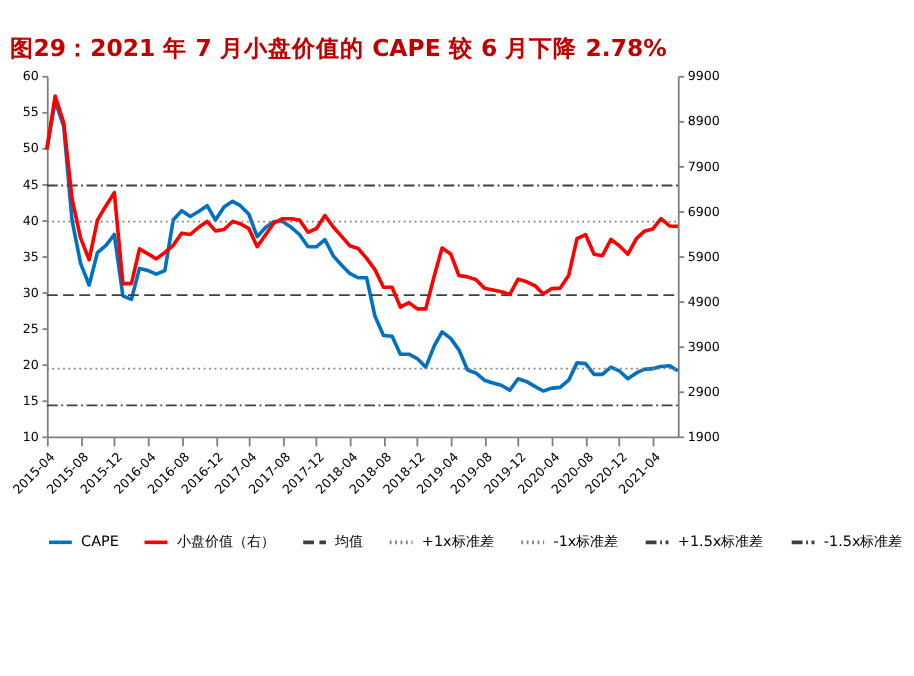 This screenshot has width=914, height=676. What do you see at coordinates (225, 540) in the screenshot?
I see `legend-label: 小盘价值（右）` at bounding box center [225, 540].